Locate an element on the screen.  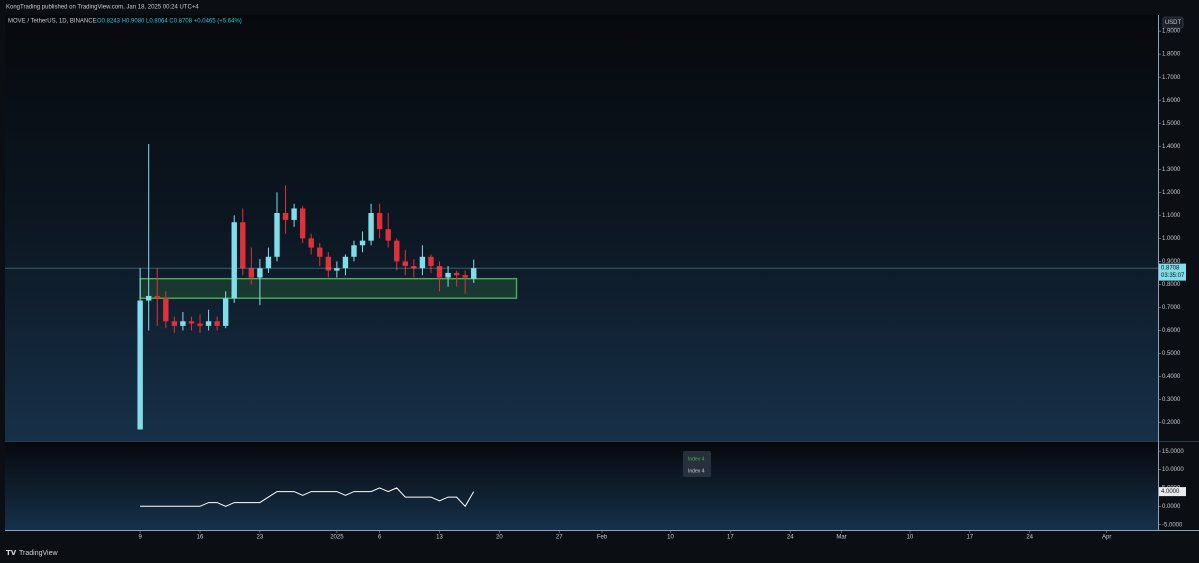
last-price-badge is located at coordinates (1172, 272).